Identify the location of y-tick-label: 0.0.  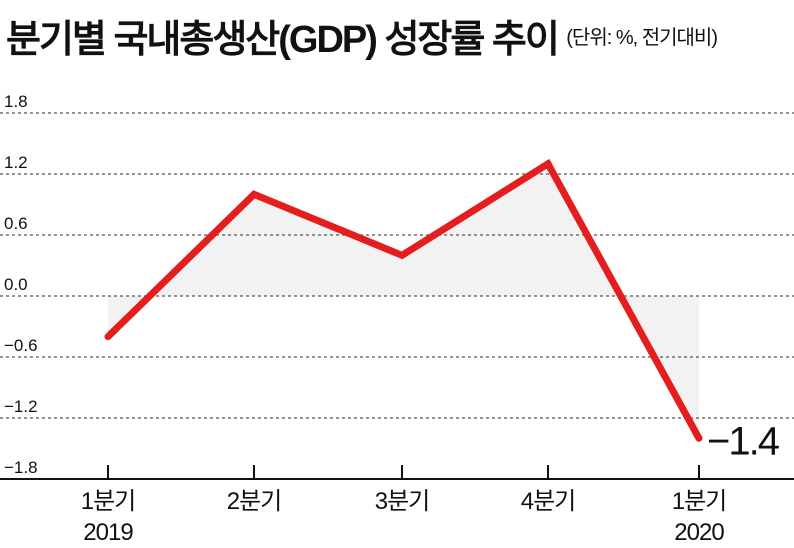
(16, 284).